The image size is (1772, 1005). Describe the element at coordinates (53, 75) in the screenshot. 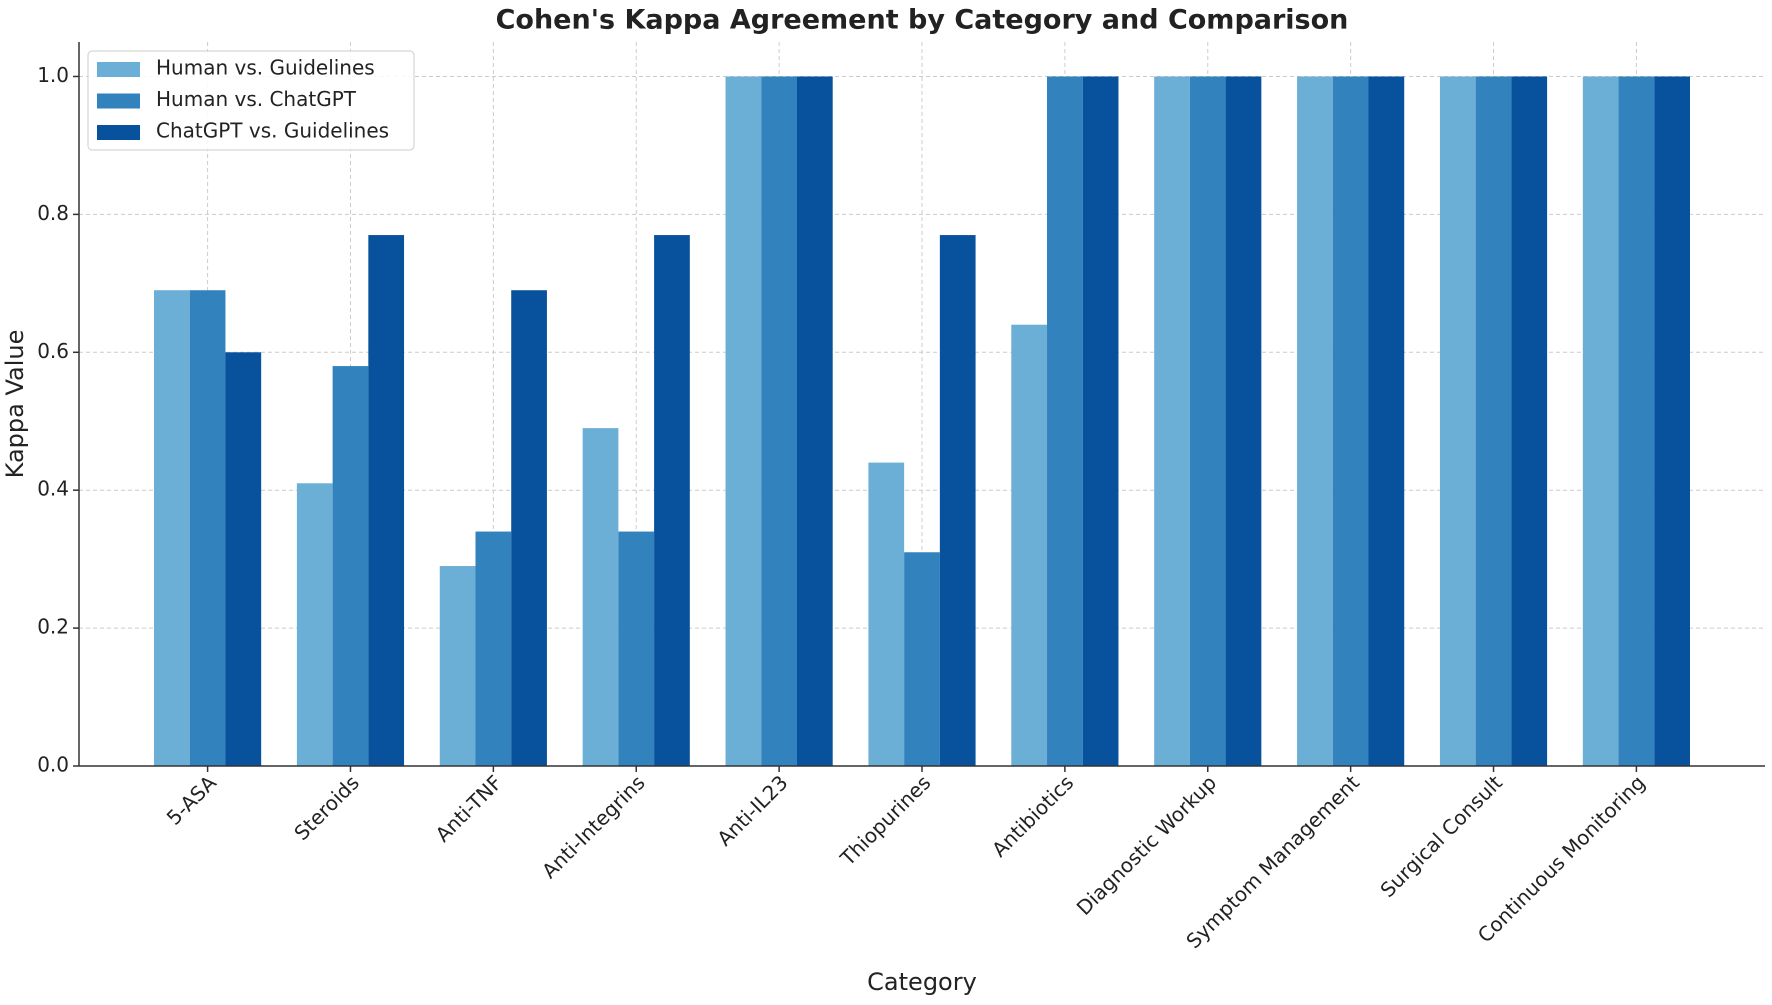

I see `y-tick-label: 1.0` at that location.